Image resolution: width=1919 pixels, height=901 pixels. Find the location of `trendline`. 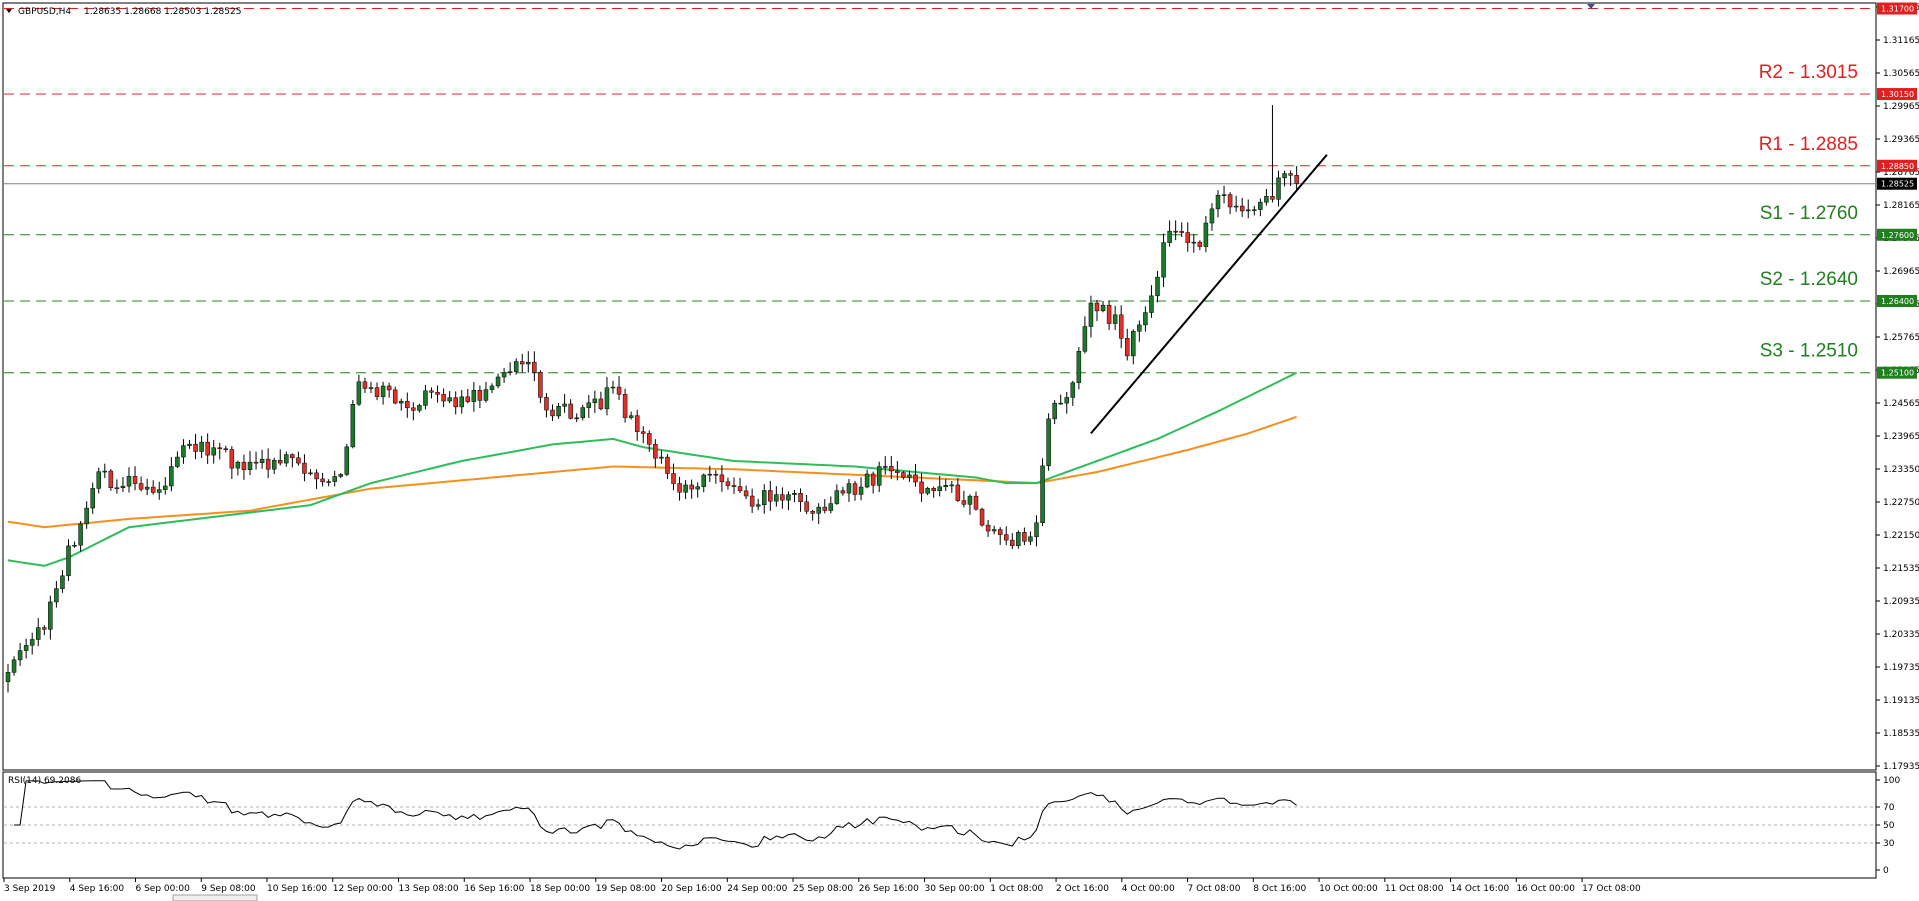

trendline is located at coordinates (1209, 294).